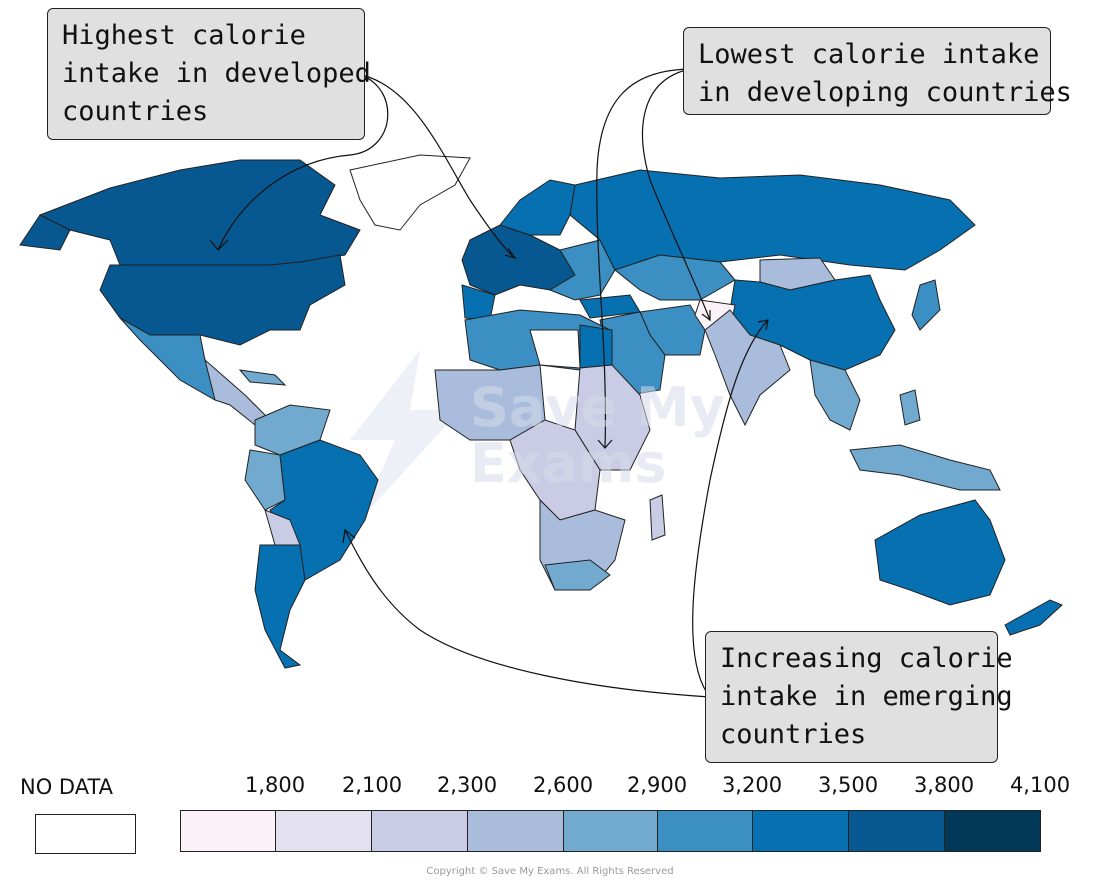  Describe the element at coordinates (262, 377) in the screenshot. I see `region-caribbean` at that location.